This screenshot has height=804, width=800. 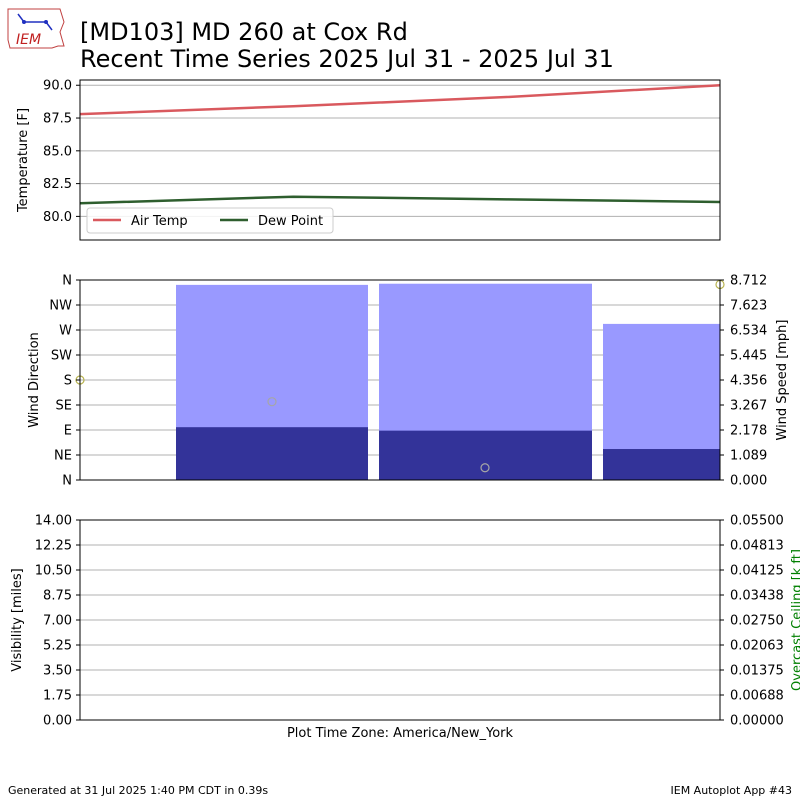 I want to click on wind-speed-tick-label: 7.623, so click(x=748, y=306).